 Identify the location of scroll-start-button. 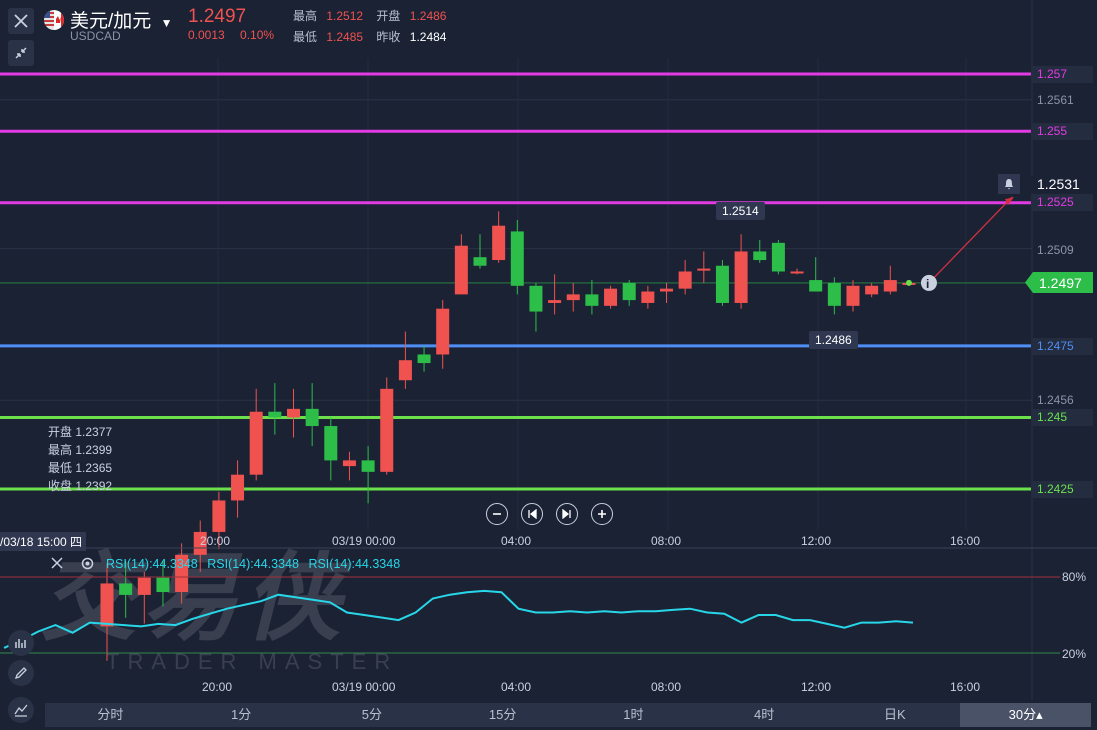
(532, 514).